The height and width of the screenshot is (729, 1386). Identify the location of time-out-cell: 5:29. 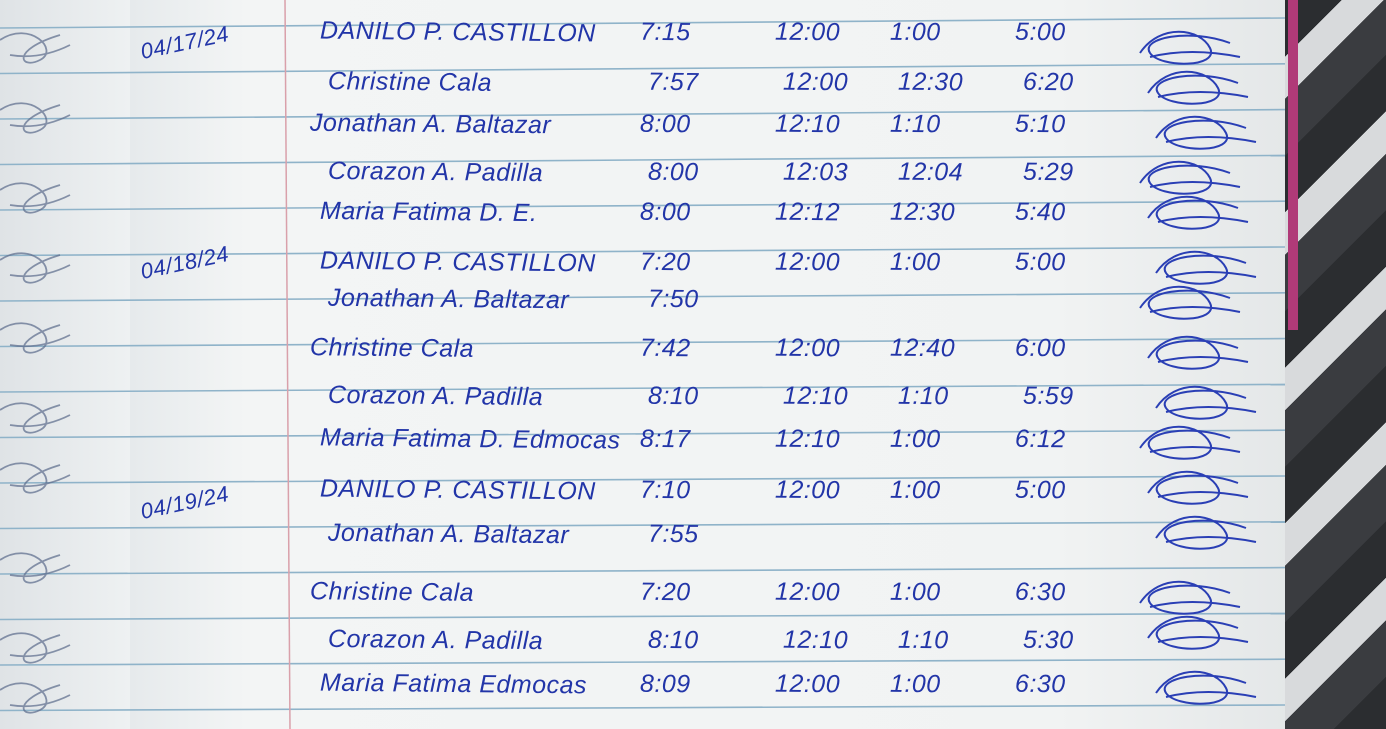
(1048, 172).